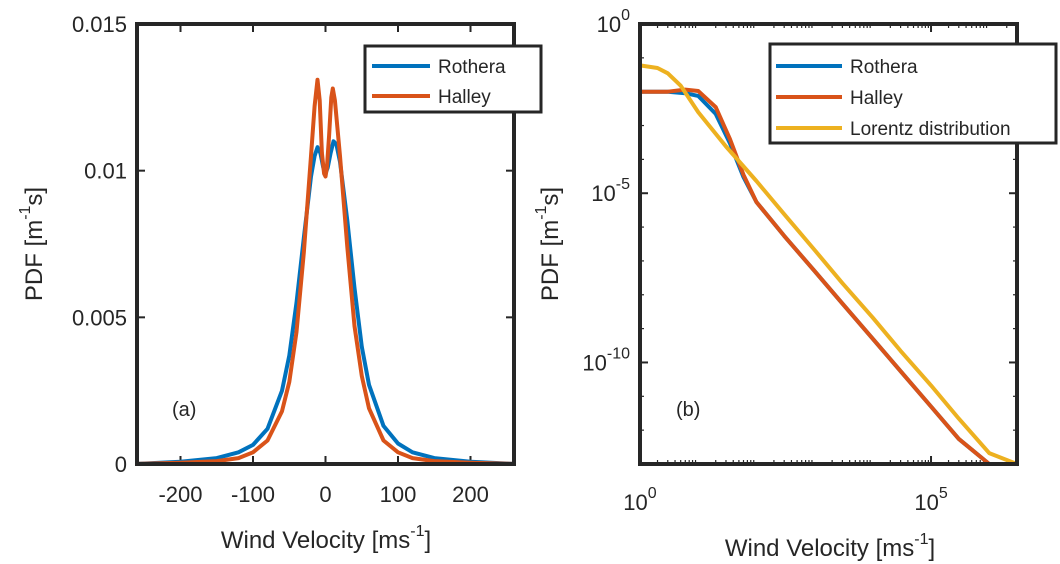 The height and width of the screenshot is (564, 1060). I want to click on legend-a-label-rothera: Rothera, so click(472, 67).